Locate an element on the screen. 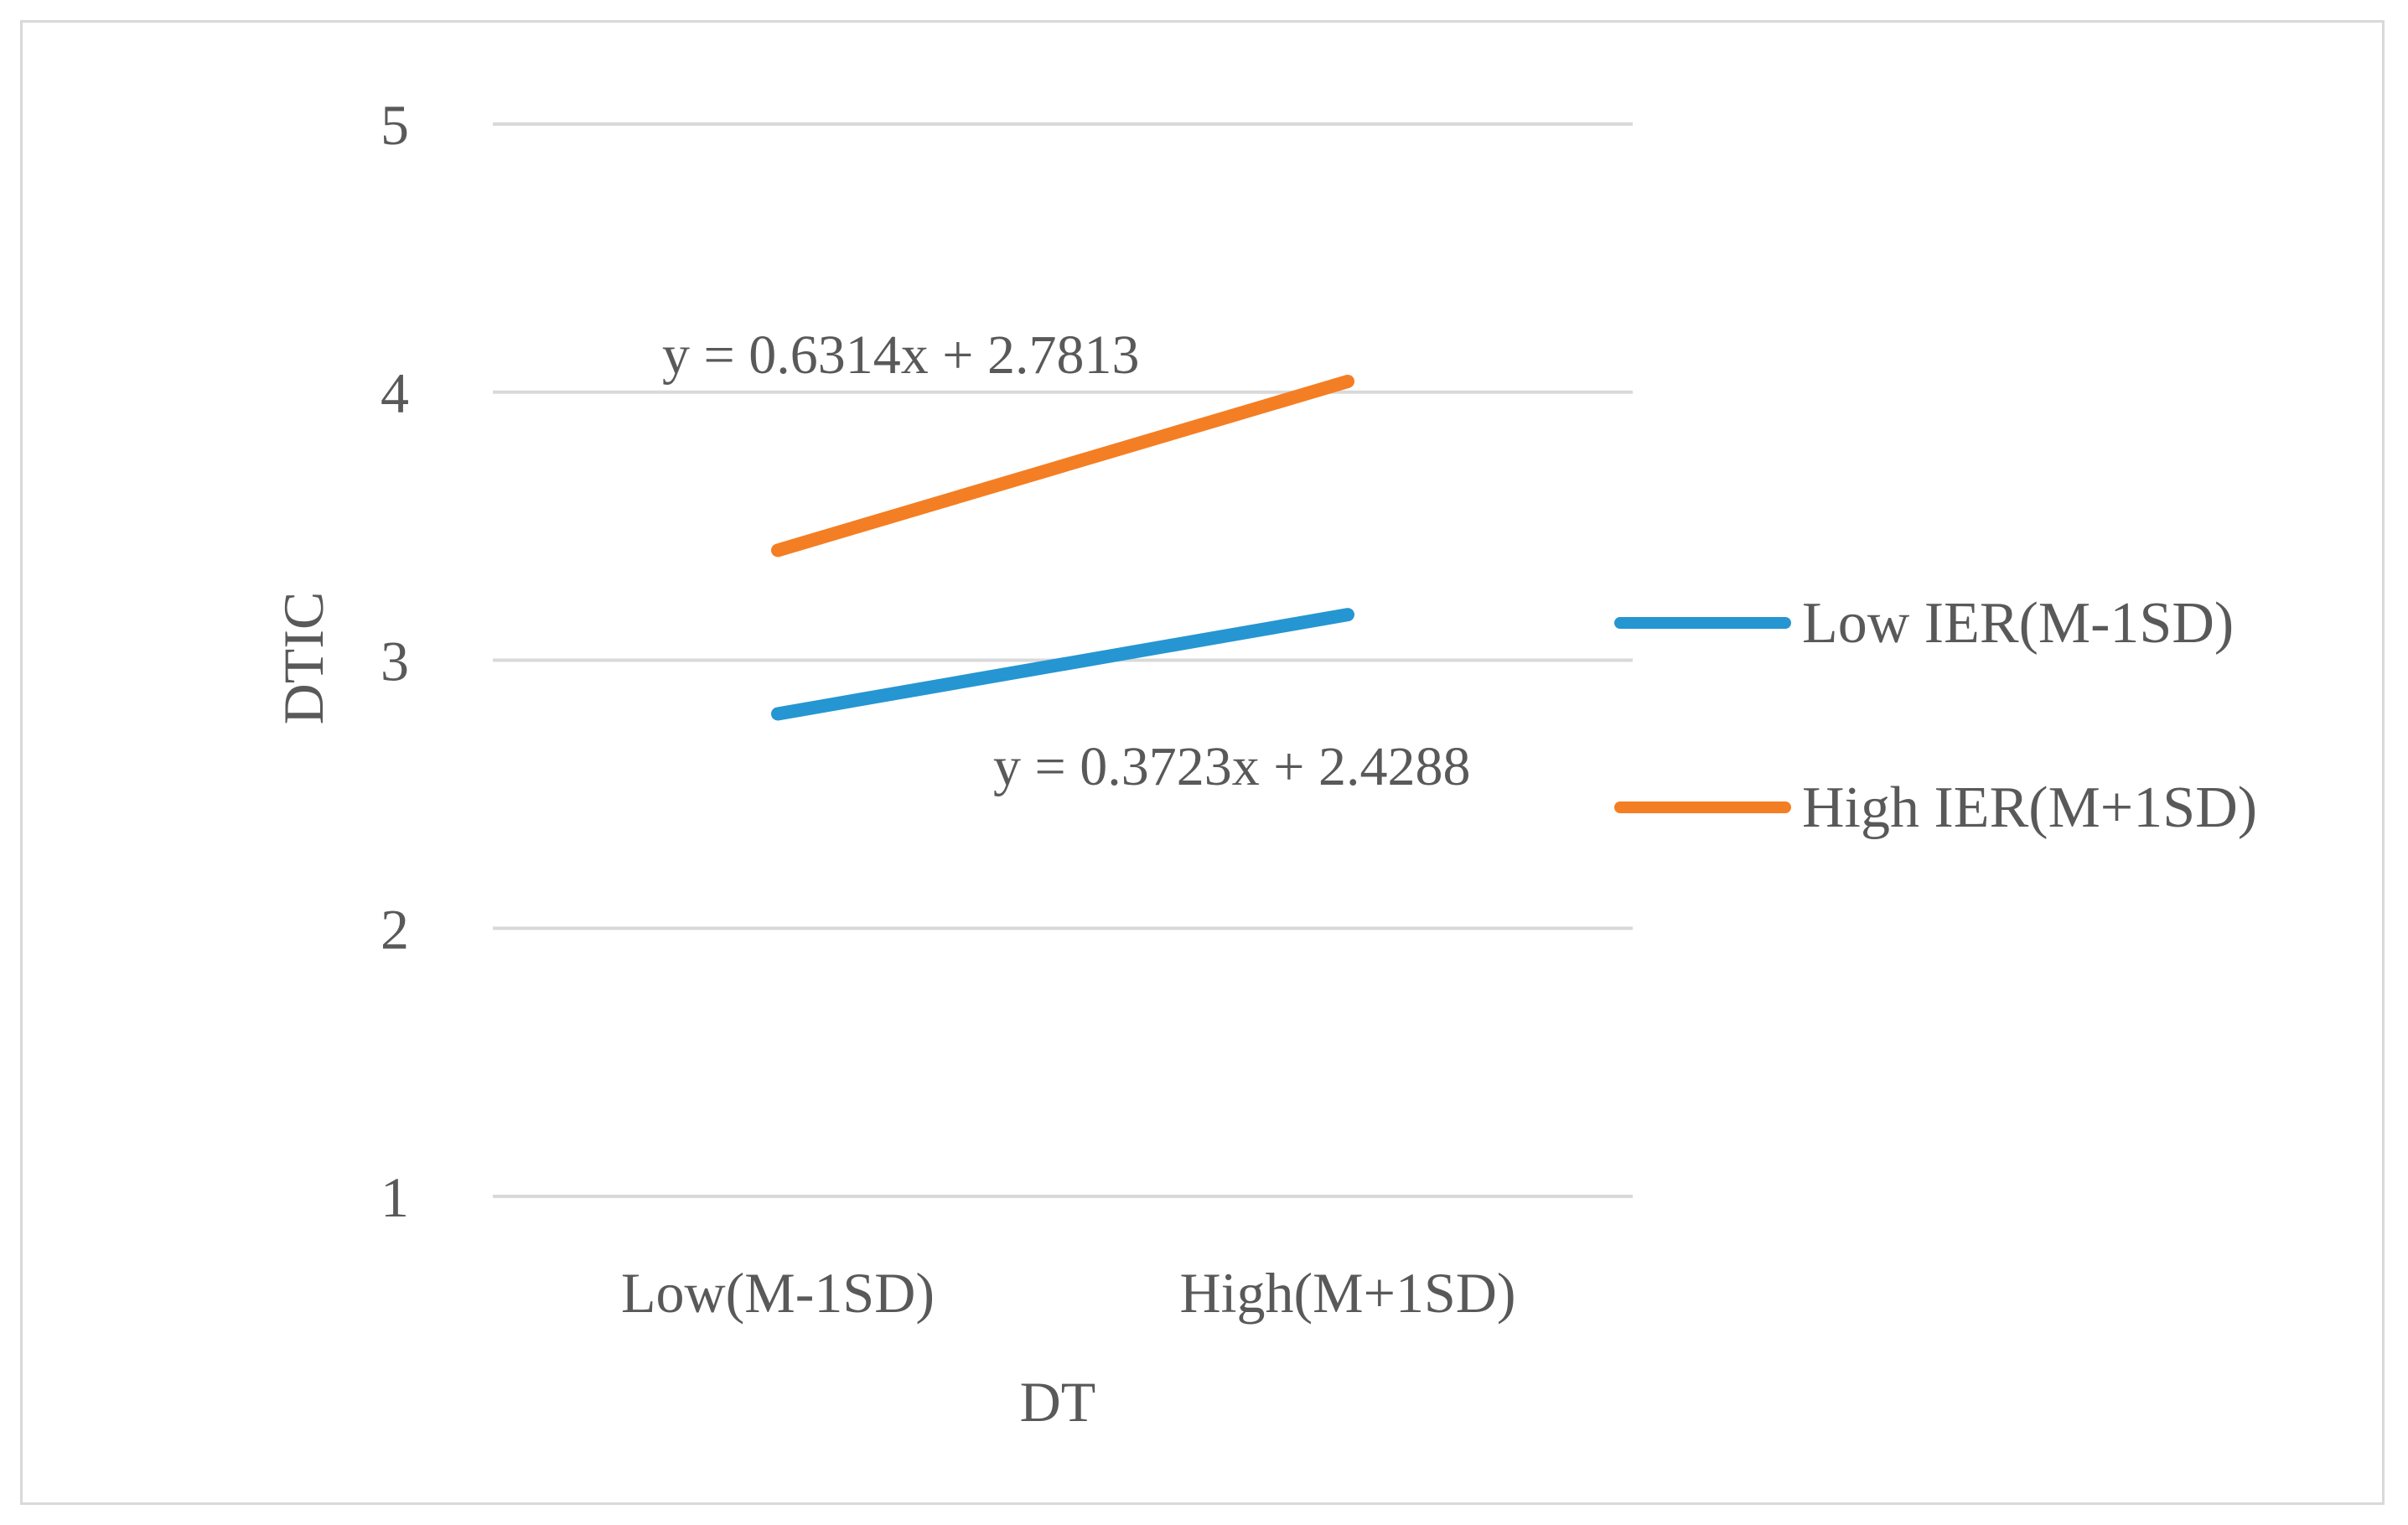 This screenshot has width=2408, height=1525. y-tick-label-3: 3 is located at coordinates (395, 661).